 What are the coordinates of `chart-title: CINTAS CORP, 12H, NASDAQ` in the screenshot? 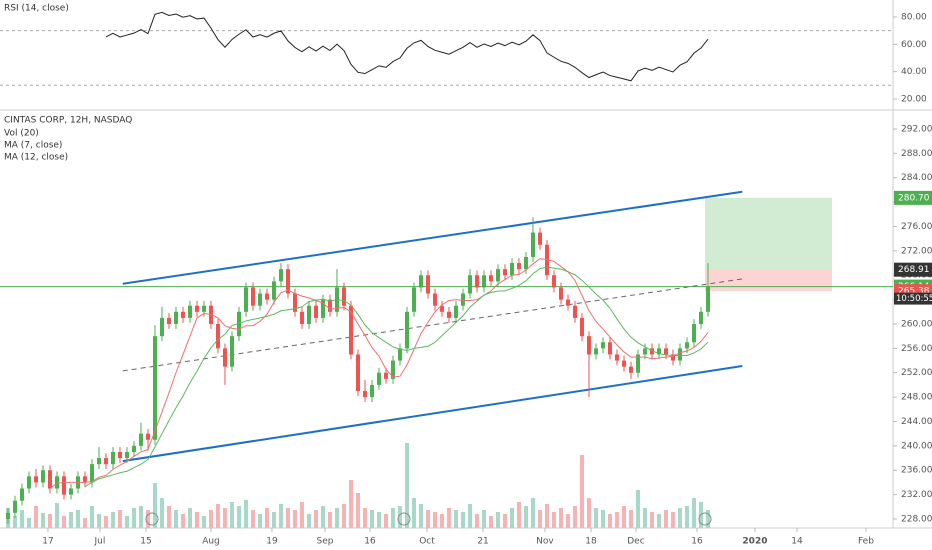 It's located at (68, 121).